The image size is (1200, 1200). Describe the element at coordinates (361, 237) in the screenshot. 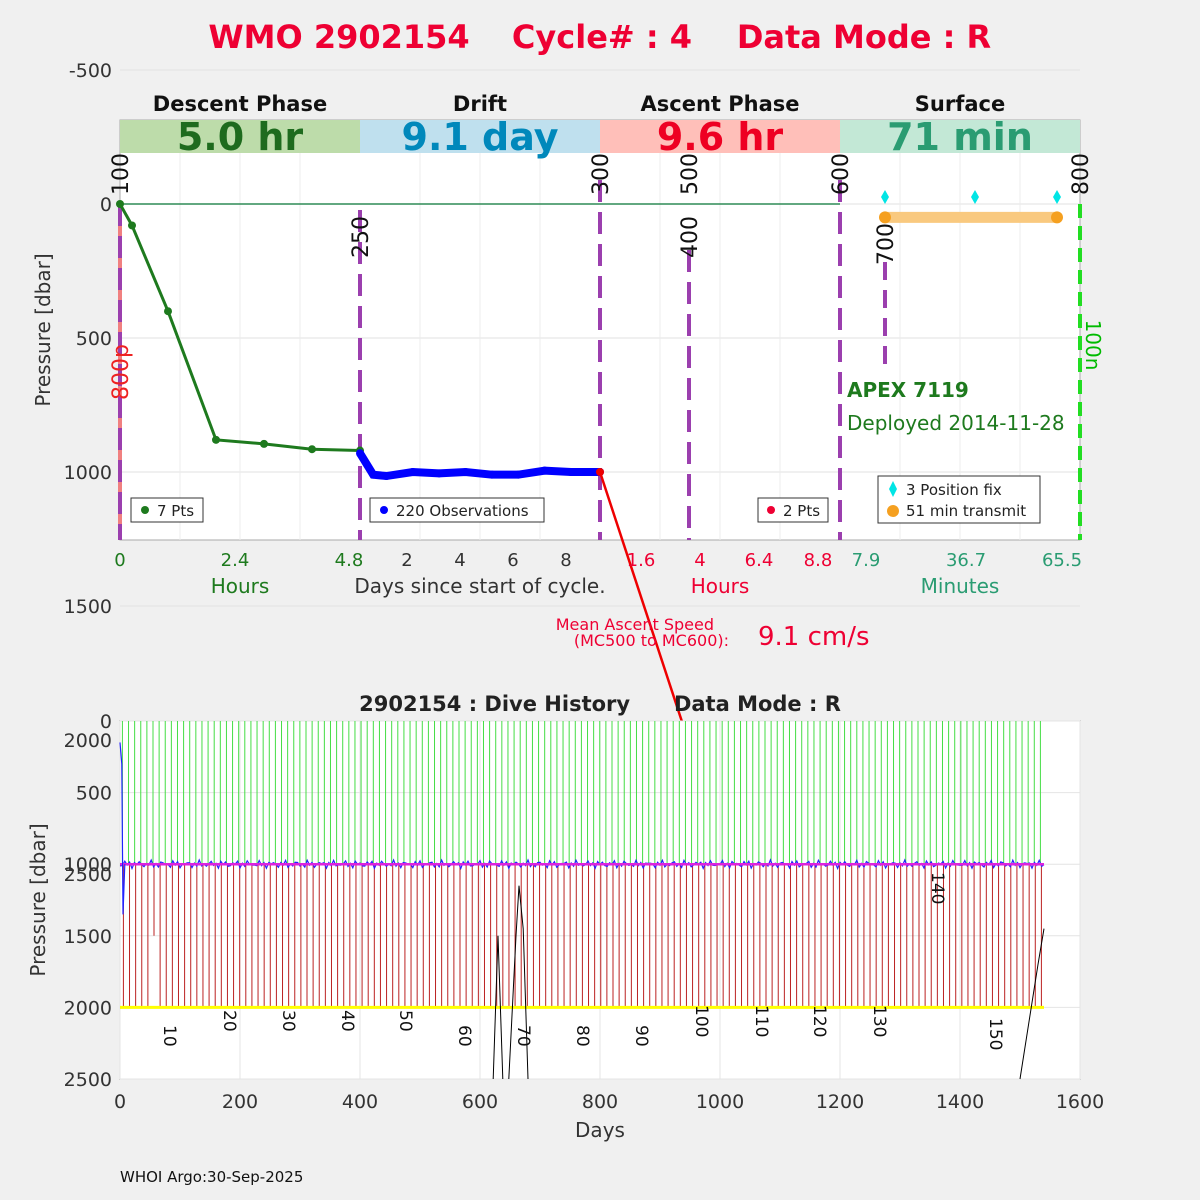

I see `mission-code-250: 250` at that location.